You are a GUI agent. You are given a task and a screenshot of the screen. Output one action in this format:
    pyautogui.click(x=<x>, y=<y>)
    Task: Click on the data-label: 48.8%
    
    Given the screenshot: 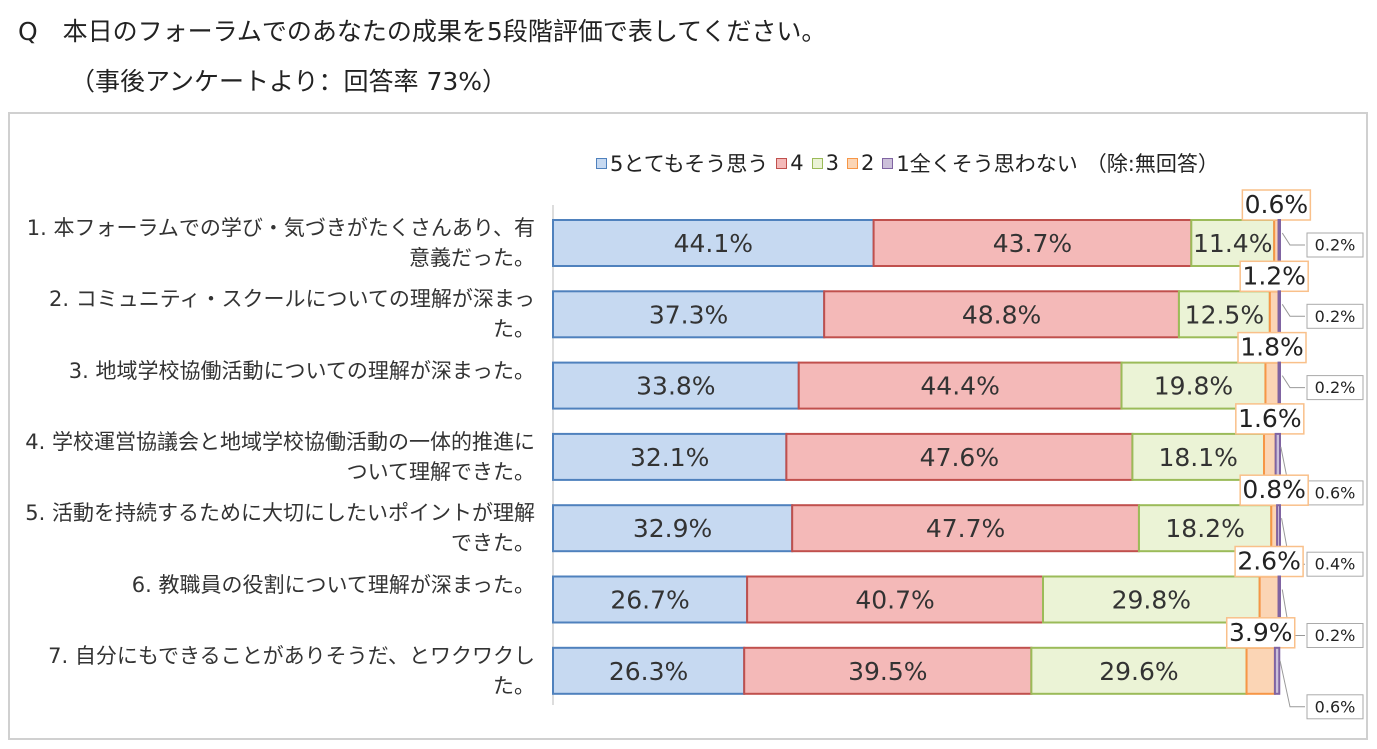 What is the action you would take?
    pyautogui.click(x=1001, y=314)
    